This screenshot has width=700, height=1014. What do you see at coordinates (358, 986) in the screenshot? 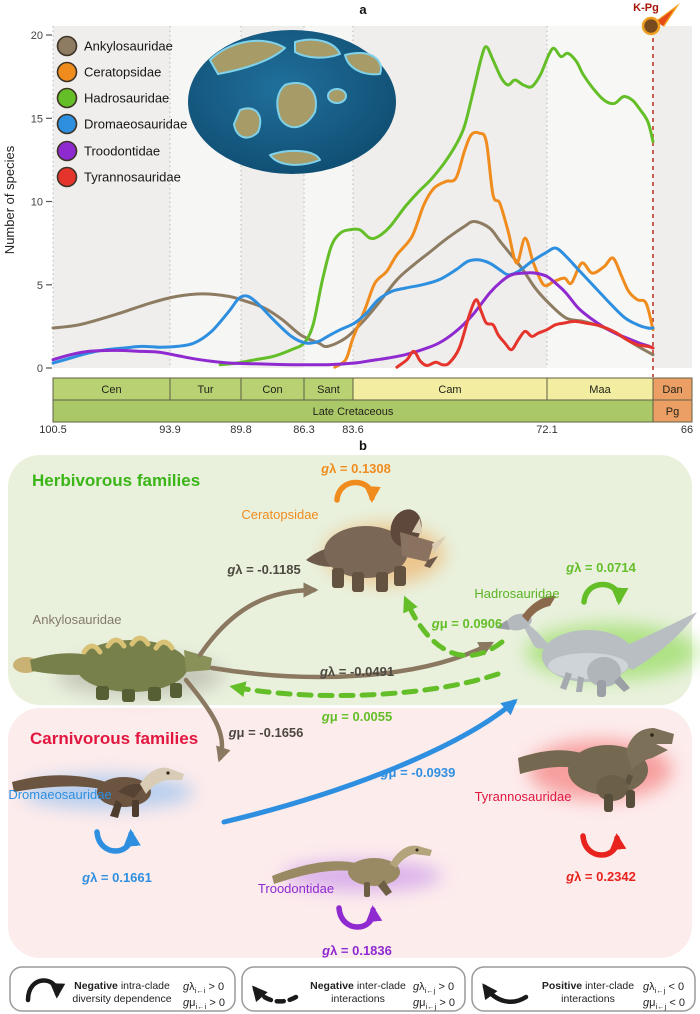
I see `key-text-2-line-1: Negative inter-clade` at bounding box center [358, 986].